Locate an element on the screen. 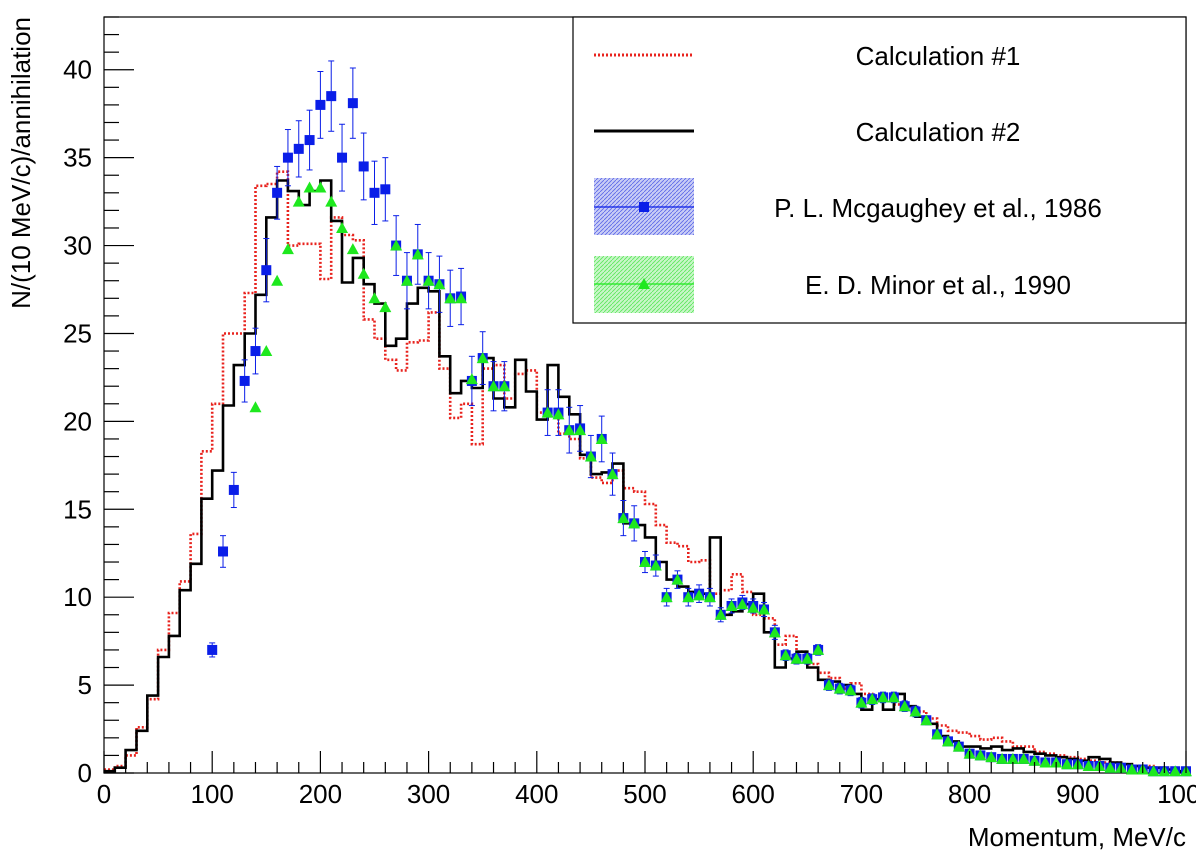  x-tick-label: 700 is located at coordinates (861, 794).